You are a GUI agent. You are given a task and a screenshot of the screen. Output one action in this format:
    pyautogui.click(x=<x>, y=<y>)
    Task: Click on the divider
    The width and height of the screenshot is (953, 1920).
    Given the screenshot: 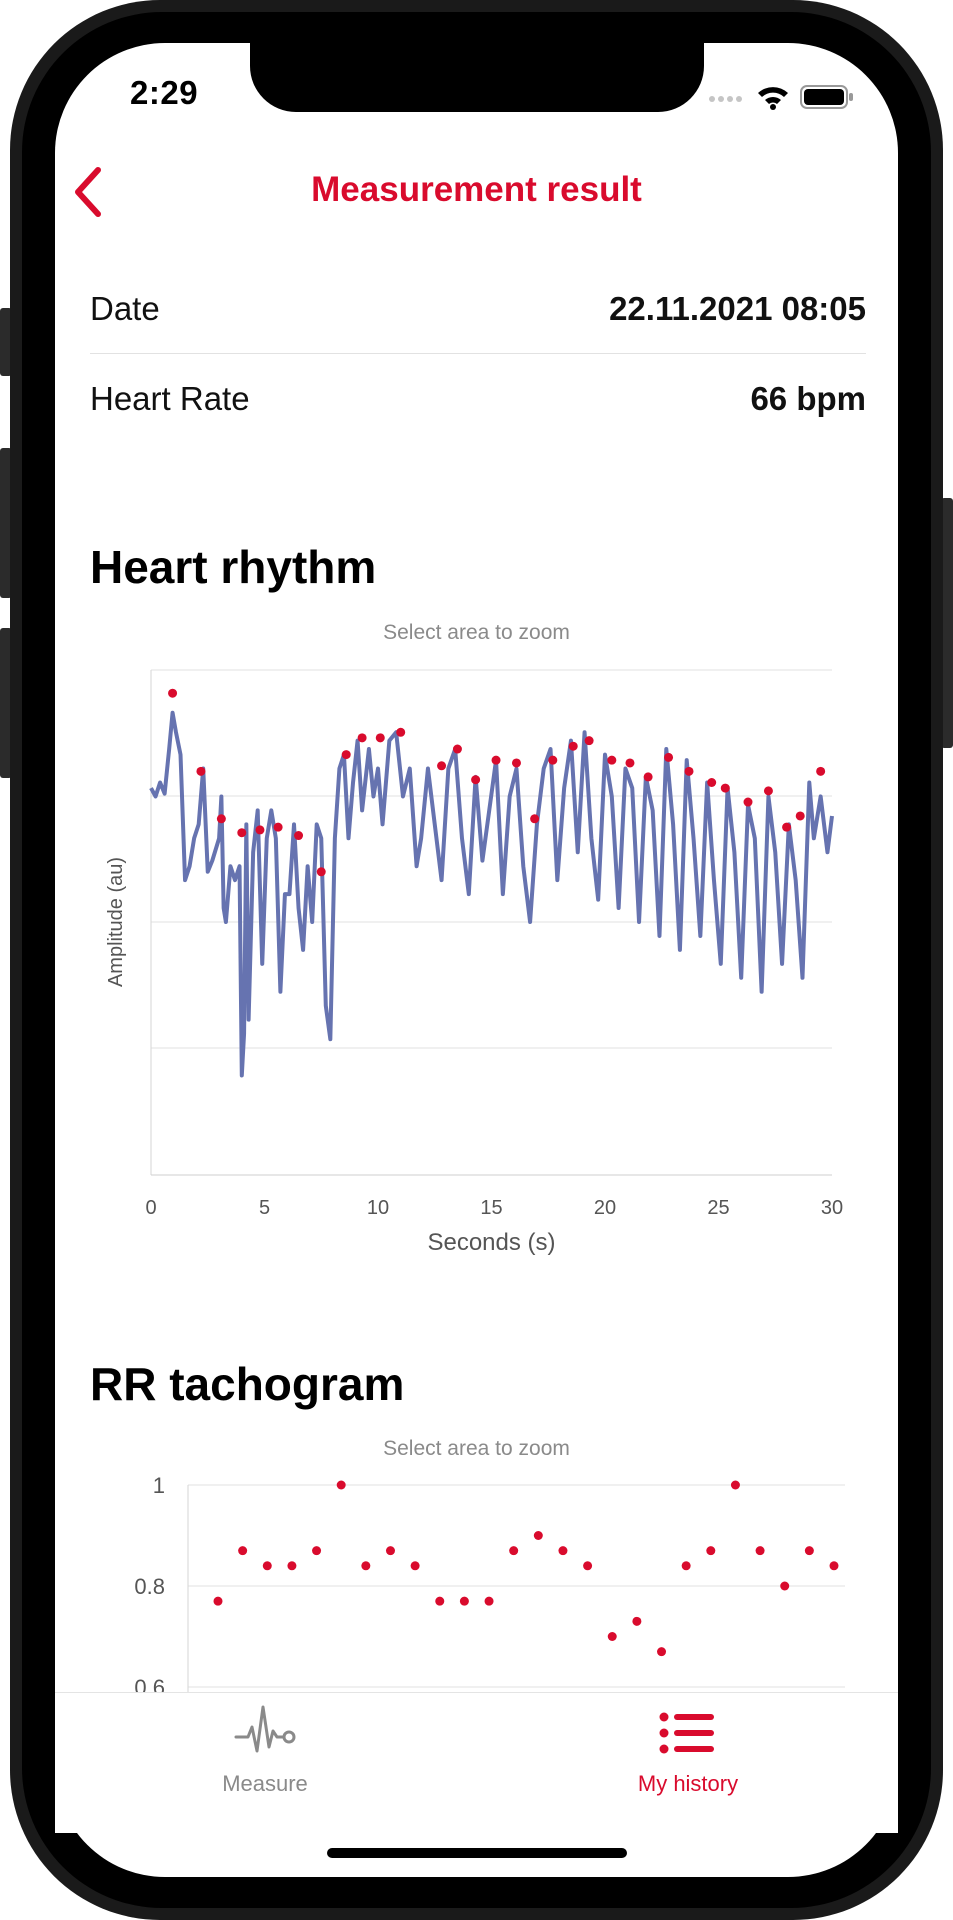 What is the action you would take?
    pyautogui.click(x=478, y=353)
    